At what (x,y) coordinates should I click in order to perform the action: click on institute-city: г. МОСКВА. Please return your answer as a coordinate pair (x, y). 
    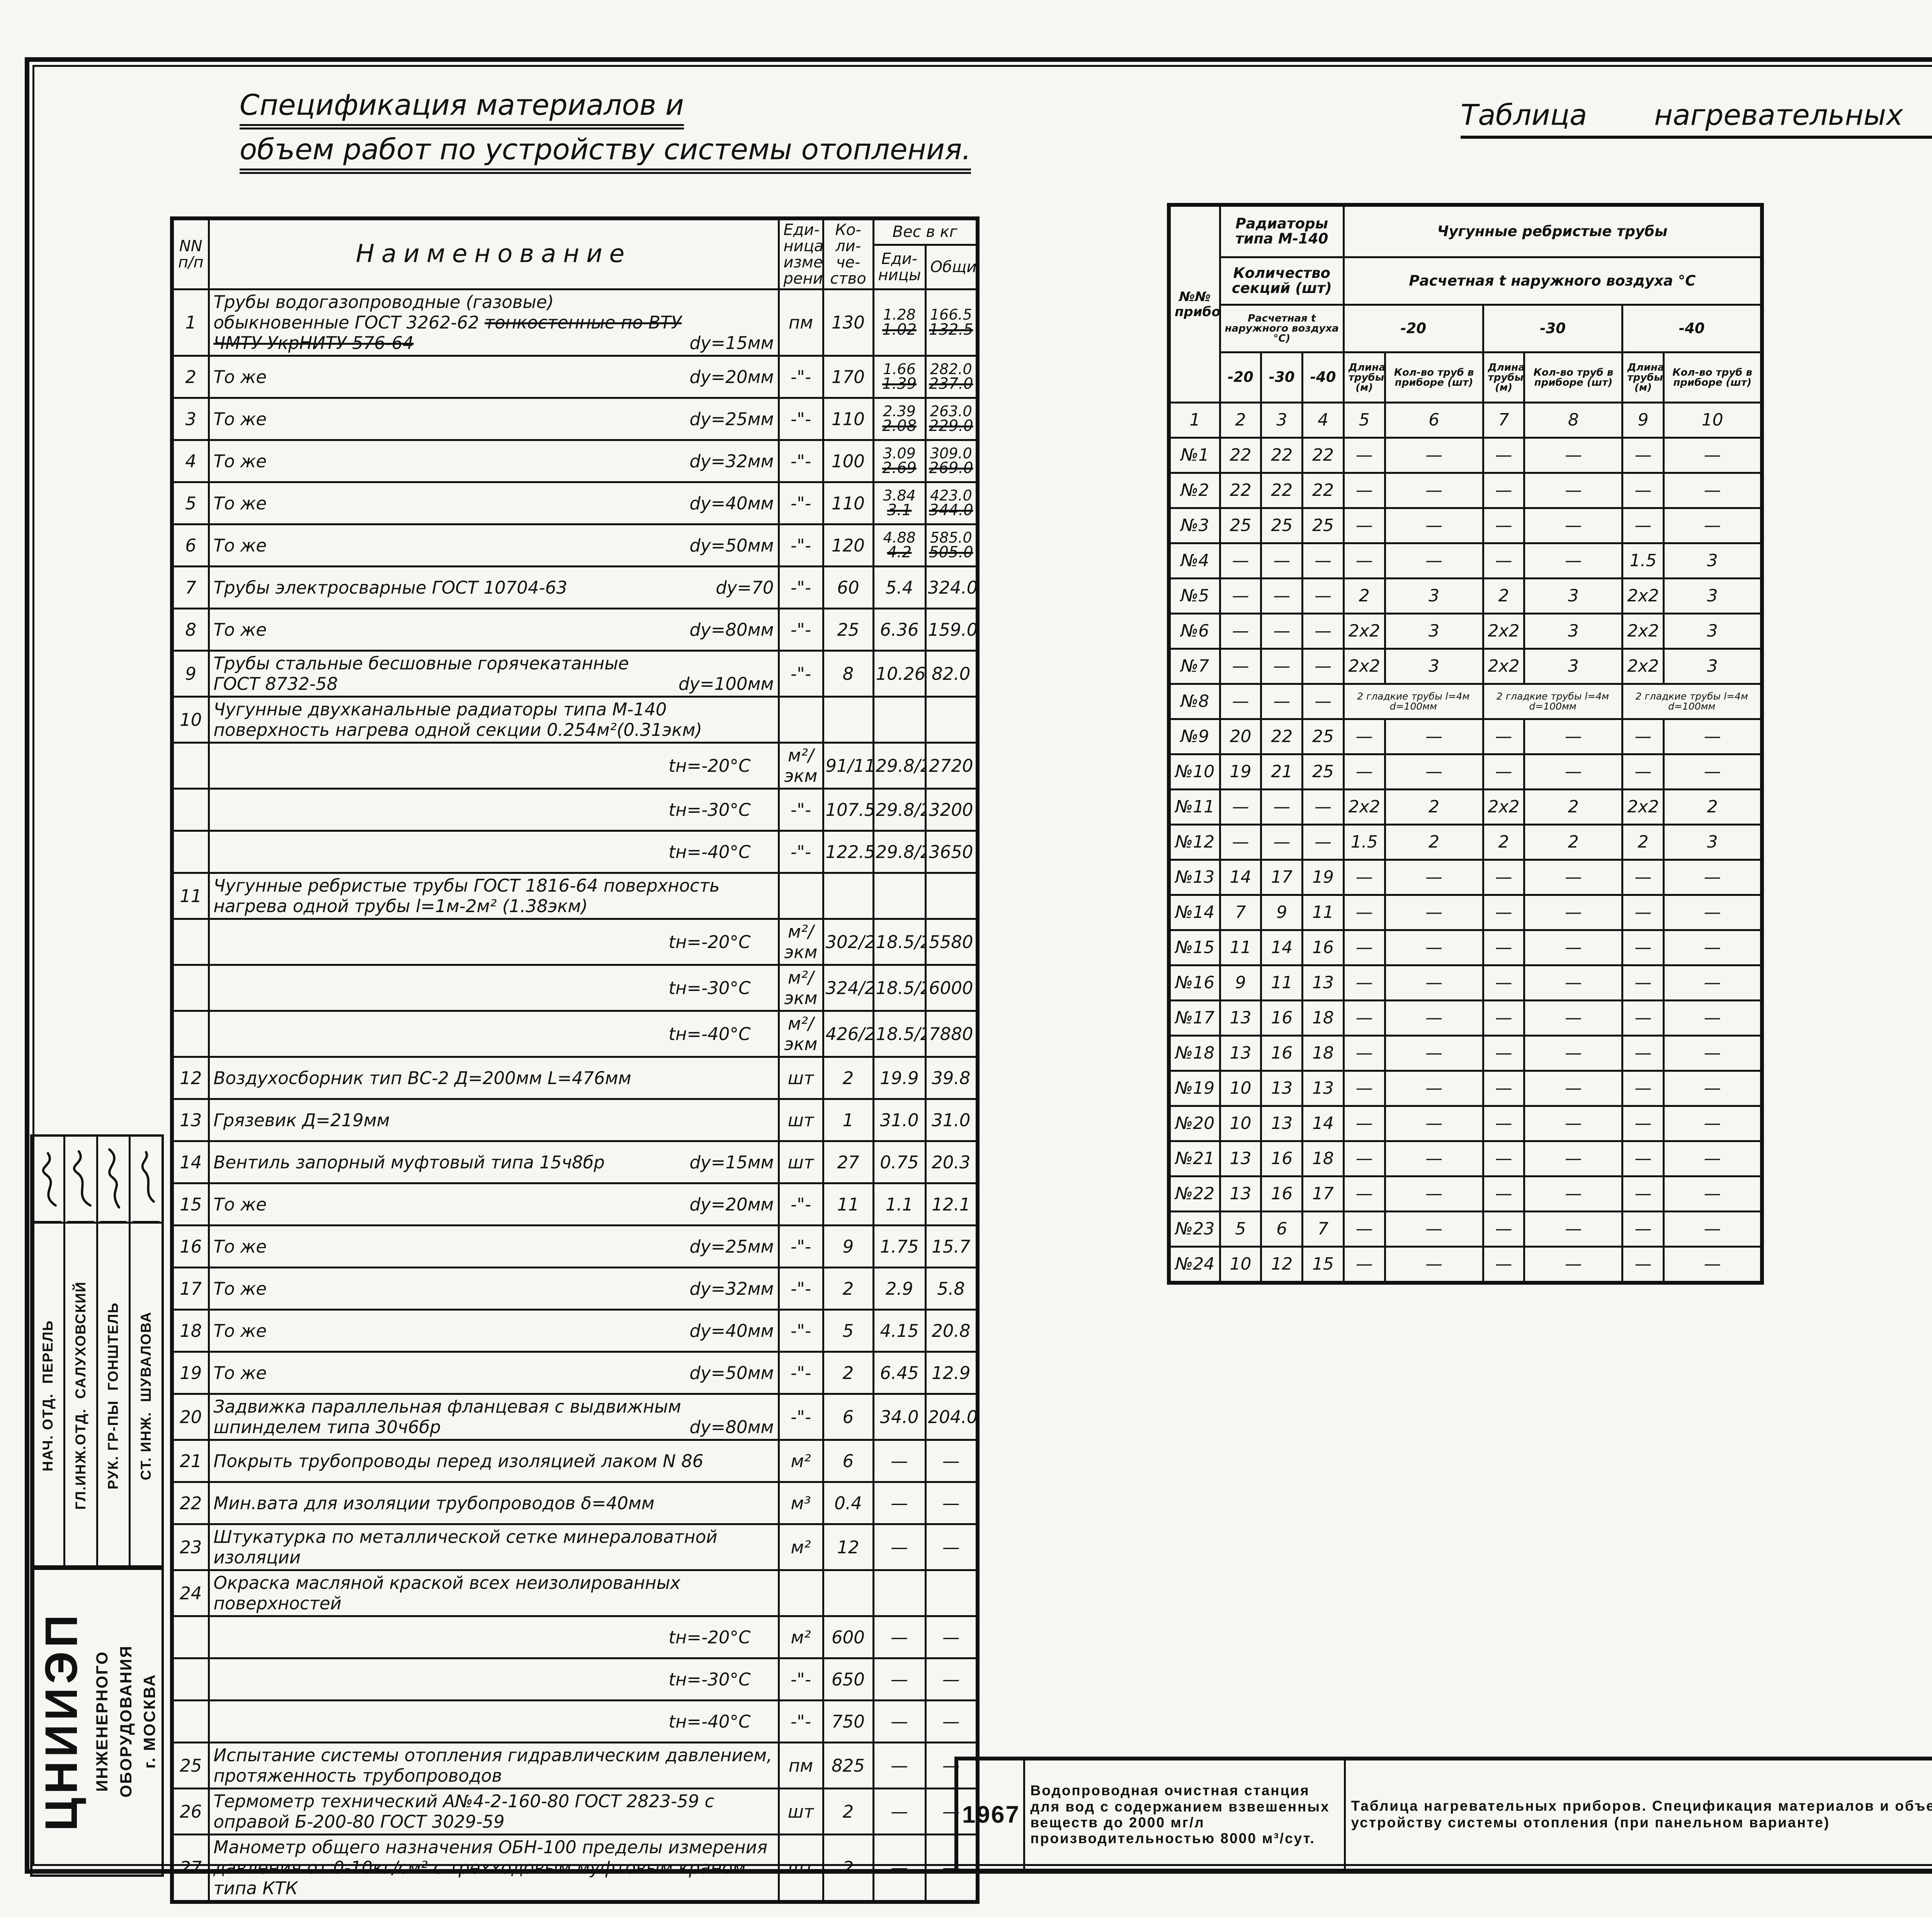
    Looking at the image, I should click on (150, 1721).